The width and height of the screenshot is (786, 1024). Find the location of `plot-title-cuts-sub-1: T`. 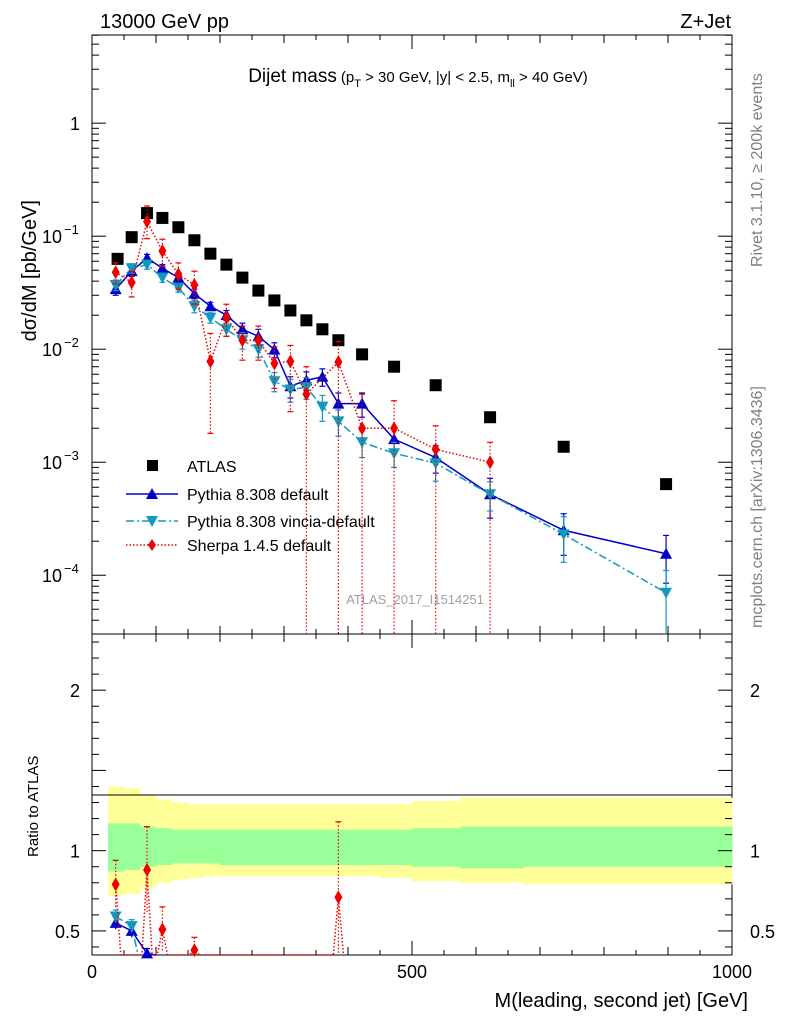

plot-title-cuts-sub-1: T is located at coordinates (357, 84).